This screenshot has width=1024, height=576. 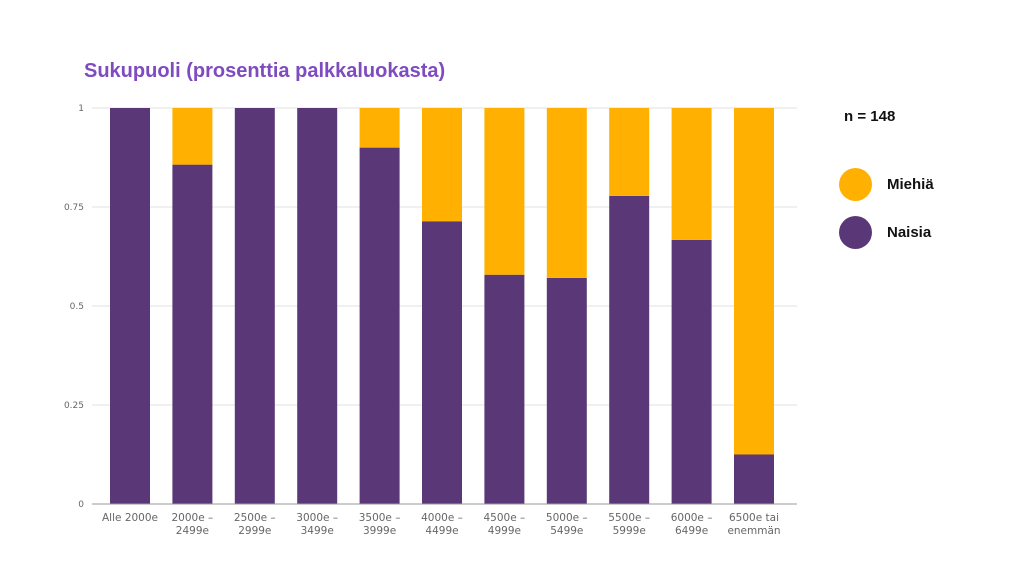 I want to click on legend-item-naisia: Naisia, so click(x=886, y=232).